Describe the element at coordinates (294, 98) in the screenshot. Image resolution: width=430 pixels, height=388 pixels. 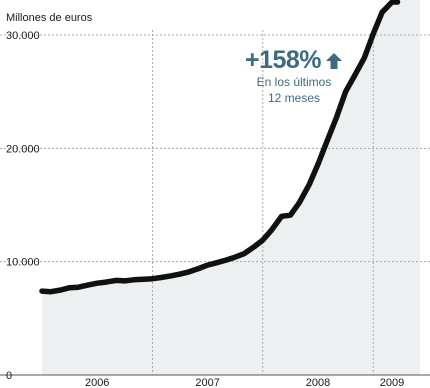
I see `growth-caption-line-2: 12 meses` at that location.